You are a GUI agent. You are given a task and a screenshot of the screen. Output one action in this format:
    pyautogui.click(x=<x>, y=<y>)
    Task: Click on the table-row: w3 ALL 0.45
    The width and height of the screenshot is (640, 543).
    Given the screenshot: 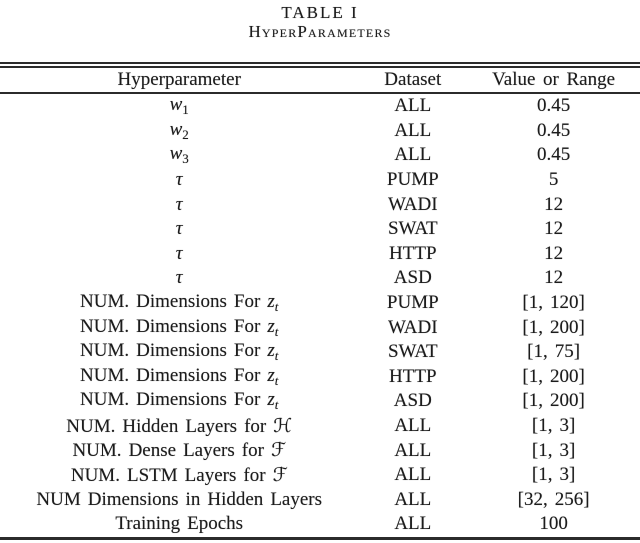 What is the action you would take?
    pyautogui.click(x=320, y=155)
    